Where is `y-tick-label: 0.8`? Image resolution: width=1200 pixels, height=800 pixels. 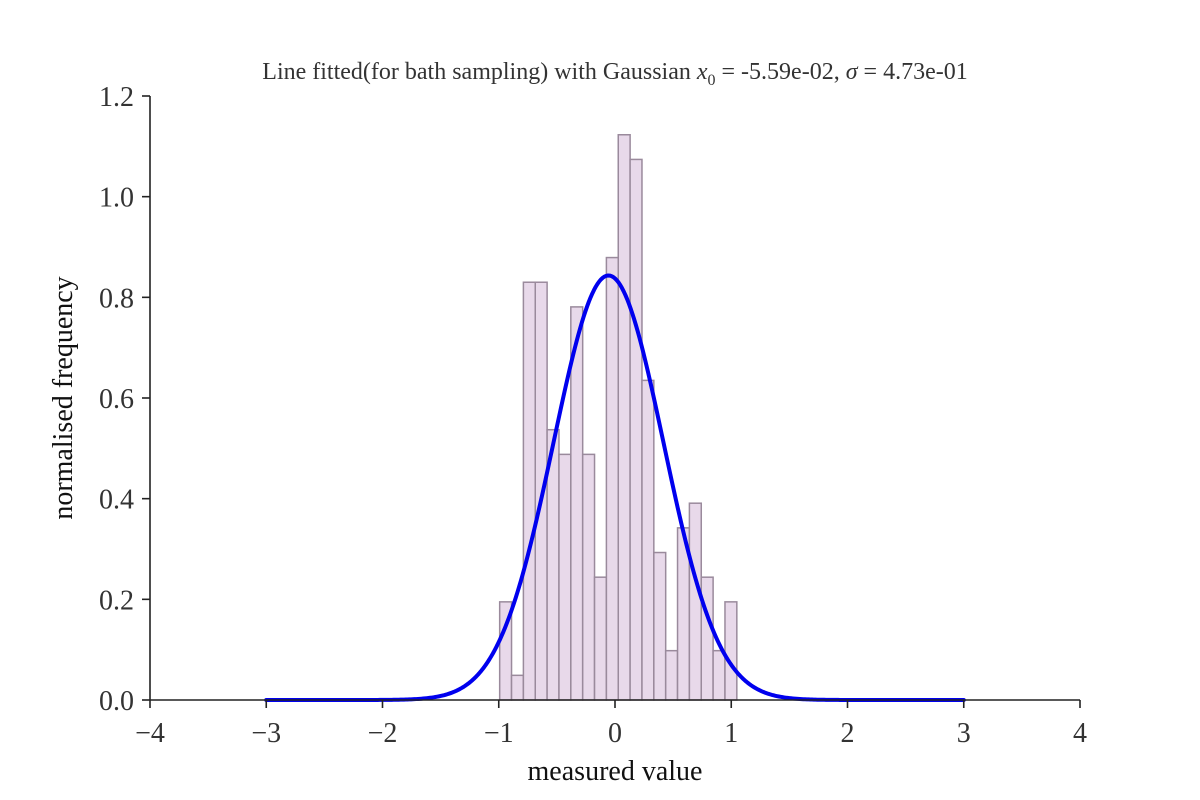
y-tick-label: 0.8 is located at coordinates (116, 298).